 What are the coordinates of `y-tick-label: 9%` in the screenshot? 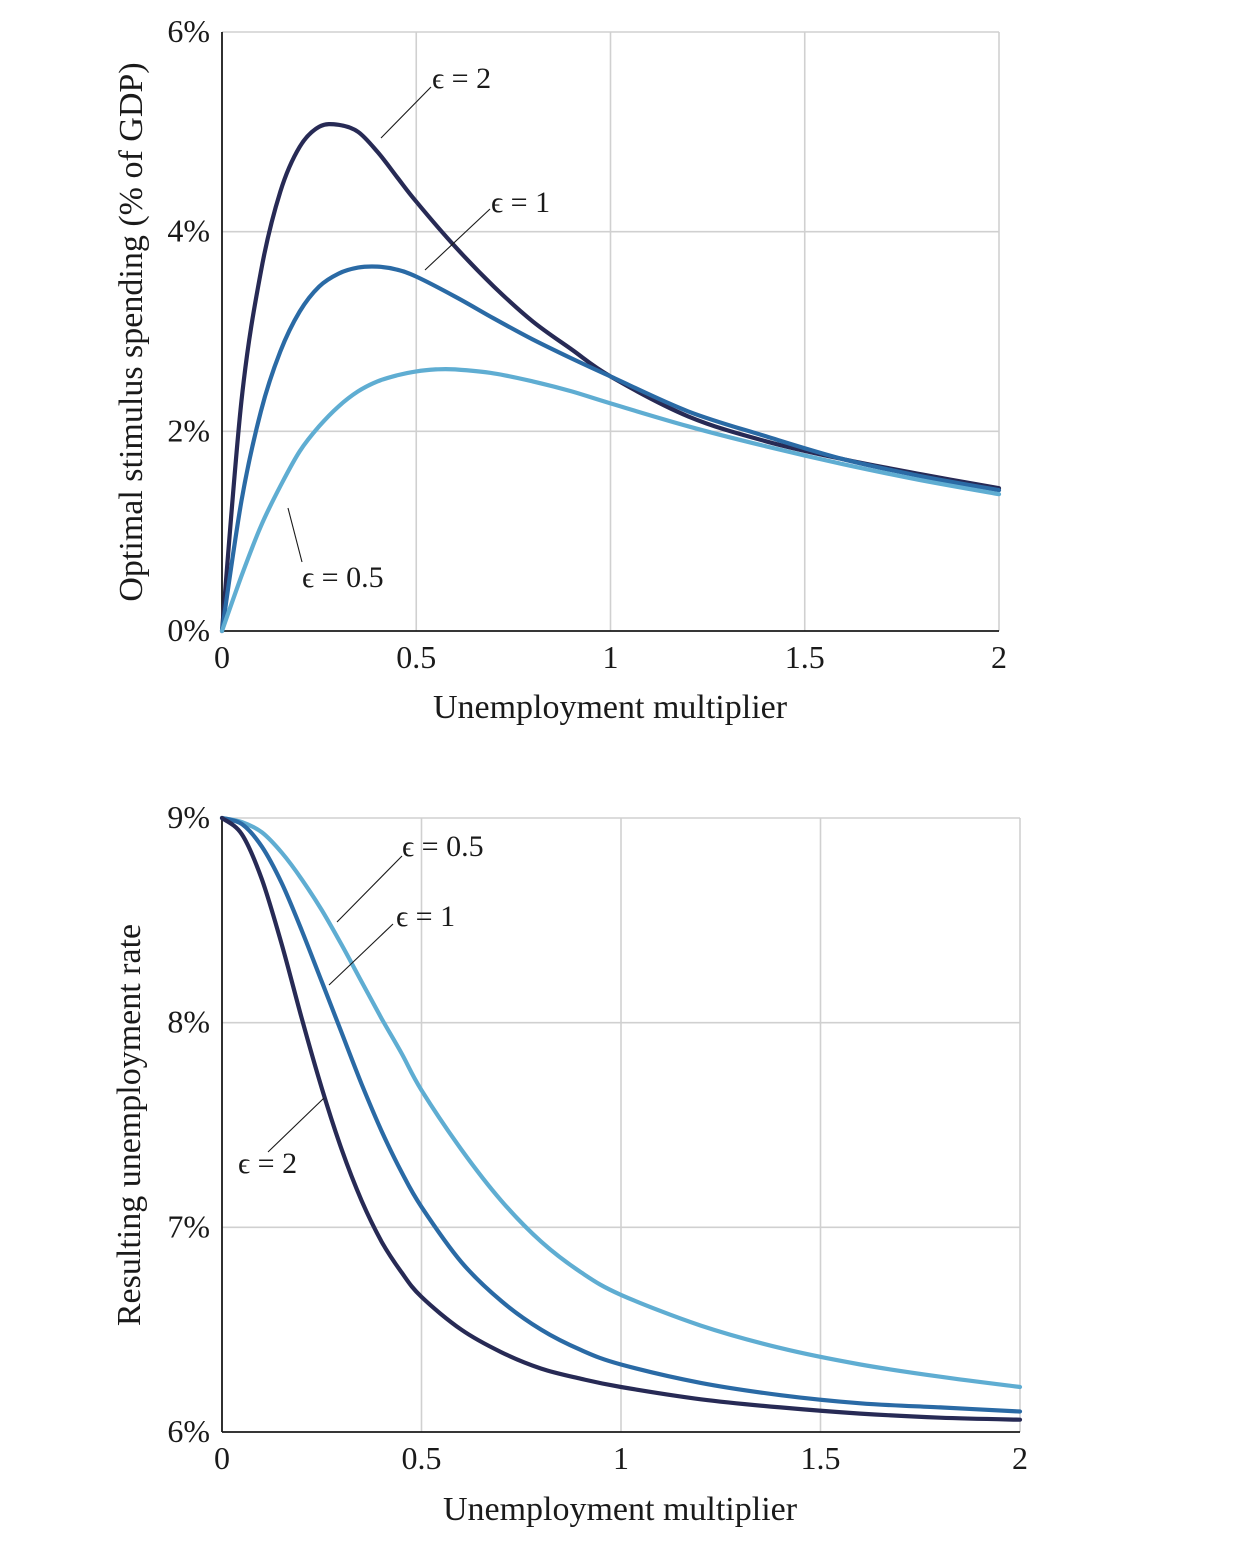 It's located at (188, 817).